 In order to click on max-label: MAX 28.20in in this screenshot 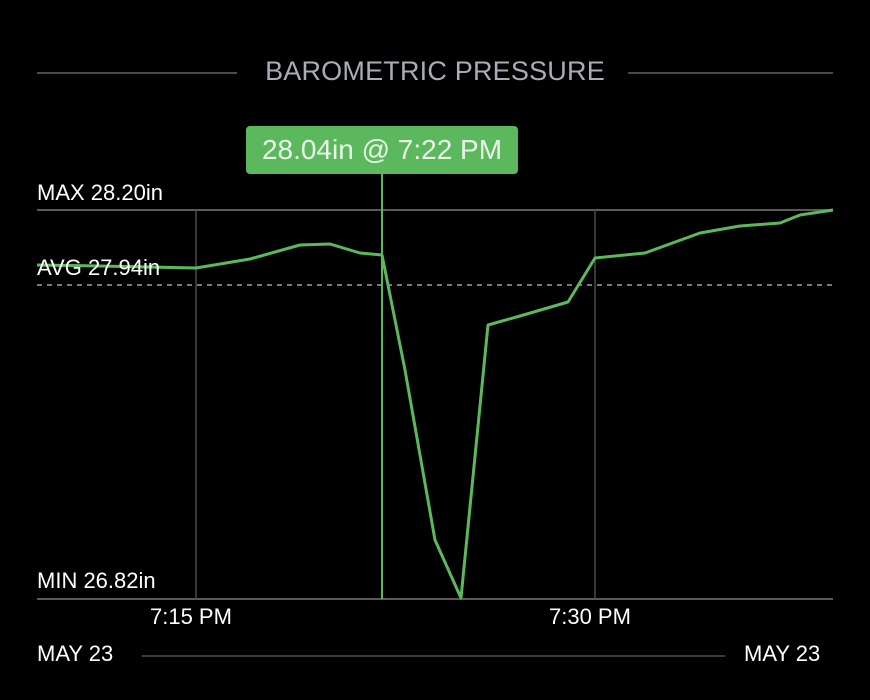, I will do `click(100, 192)`.